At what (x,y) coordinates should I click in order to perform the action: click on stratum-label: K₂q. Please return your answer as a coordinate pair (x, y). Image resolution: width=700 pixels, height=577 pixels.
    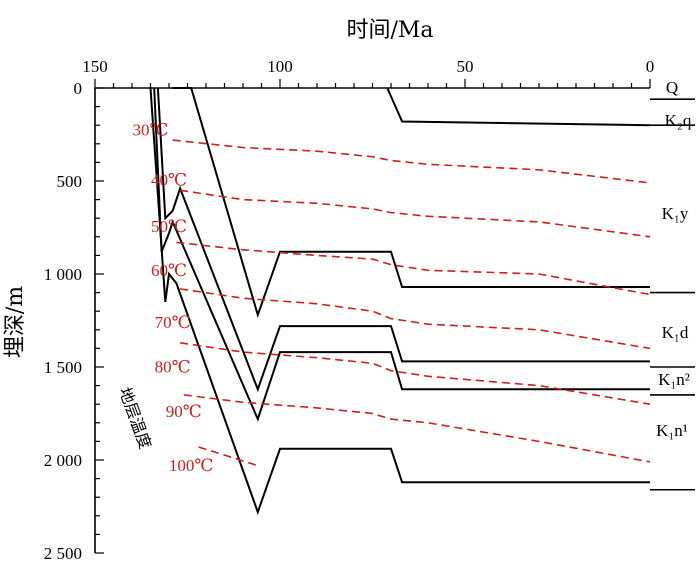
    Looking at the image, I should click on (678, 120).